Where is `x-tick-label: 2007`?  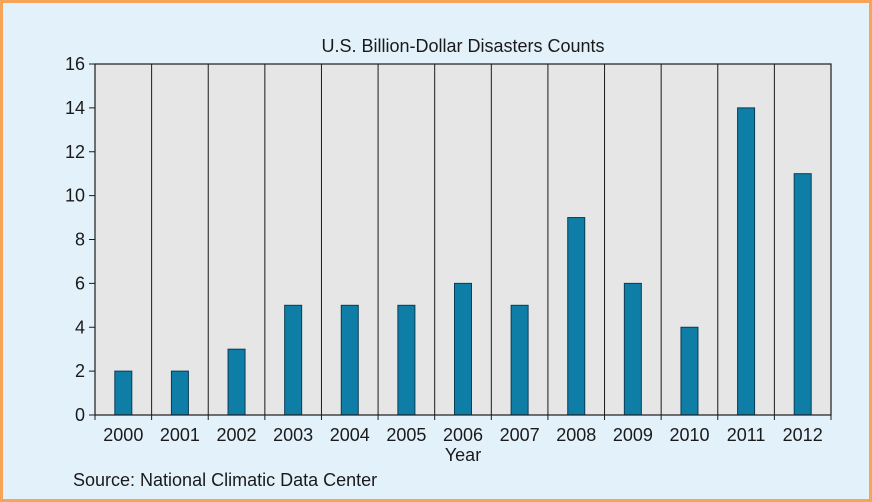
x-tick-label: 2007 is located at coordinates (520, 435).